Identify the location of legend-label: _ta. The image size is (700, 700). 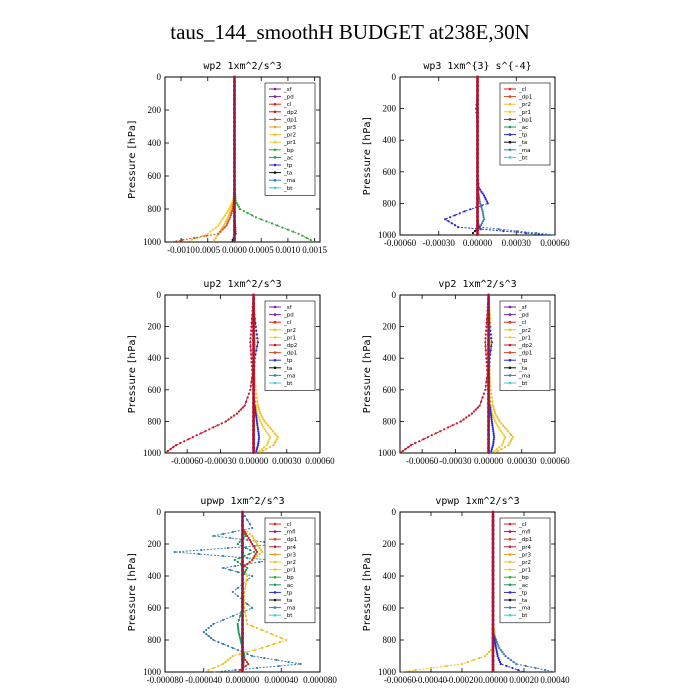
(287, 601).